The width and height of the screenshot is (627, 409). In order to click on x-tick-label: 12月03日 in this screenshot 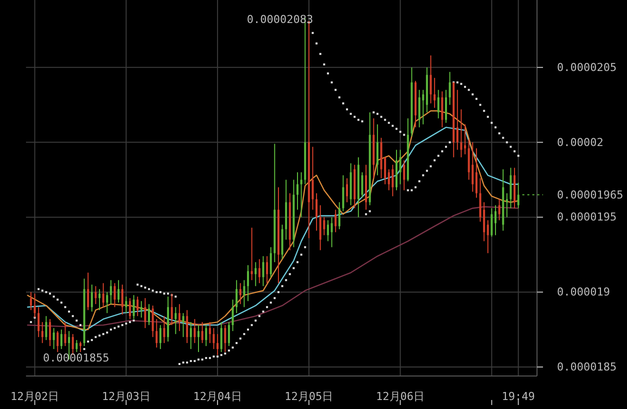, I will do `click(126, 396)`.